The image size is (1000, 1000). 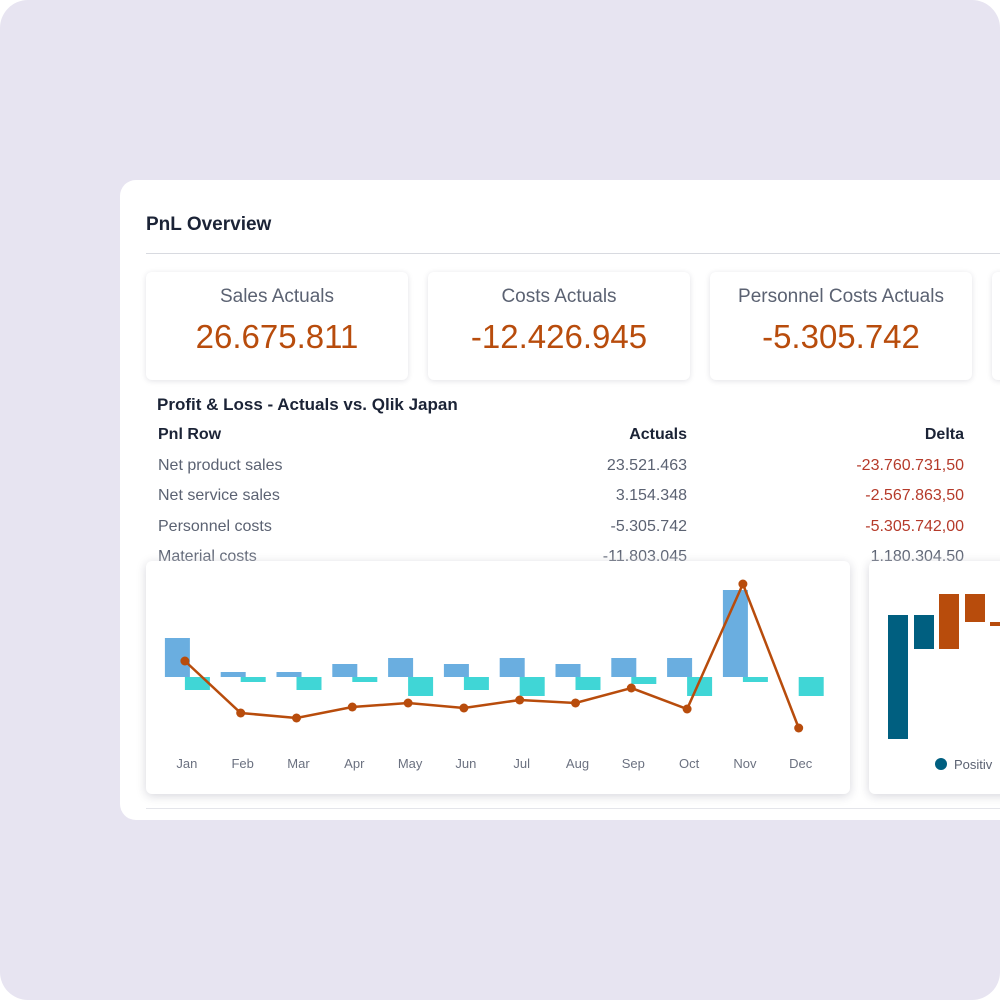 What do you see at coordinates (307, 404) in the screenshot?
I see `table-title: Profit & Loss - Actuals vs. Qlik Japan` at bounding box center [307, 404].